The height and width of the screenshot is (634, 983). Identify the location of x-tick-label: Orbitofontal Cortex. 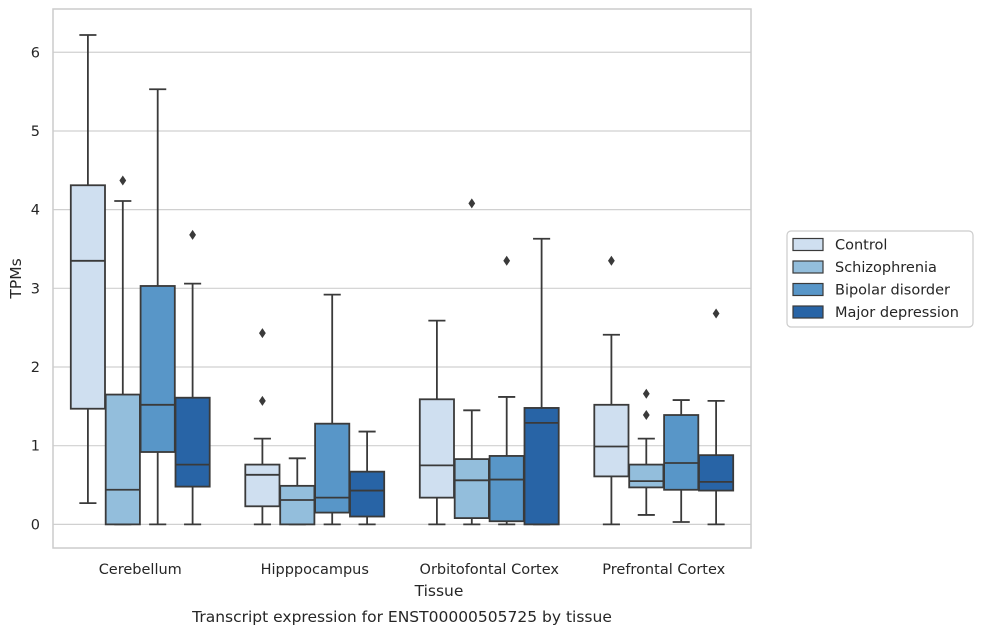
(490, 570).